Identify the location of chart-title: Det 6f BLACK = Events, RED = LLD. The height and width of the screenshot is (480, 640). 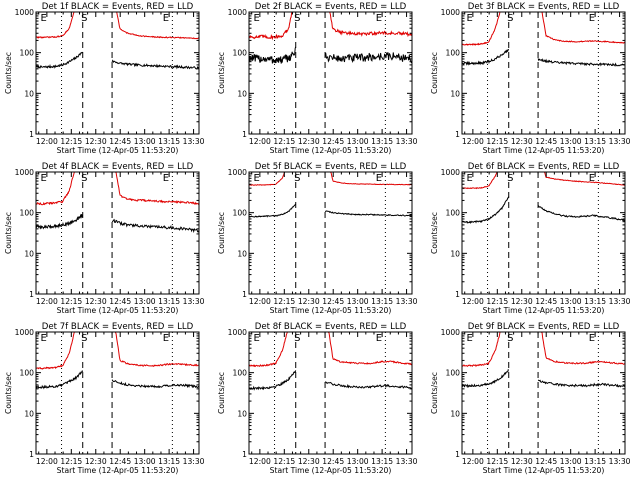
(544, 167).